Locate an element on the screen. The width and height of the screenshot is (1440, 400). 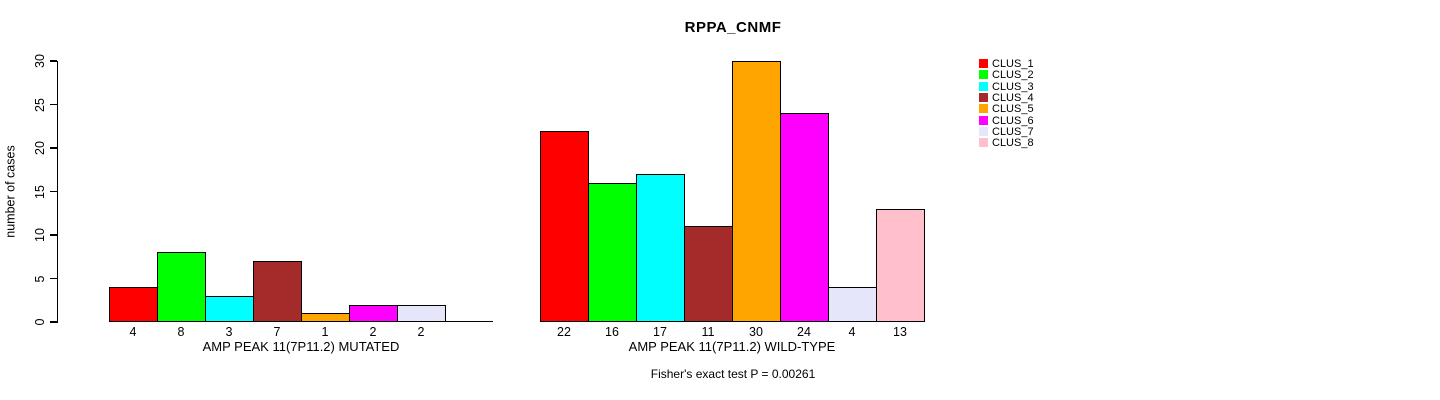
legend-item-label: CLUS_8 is located at coordinates (1013, 143).